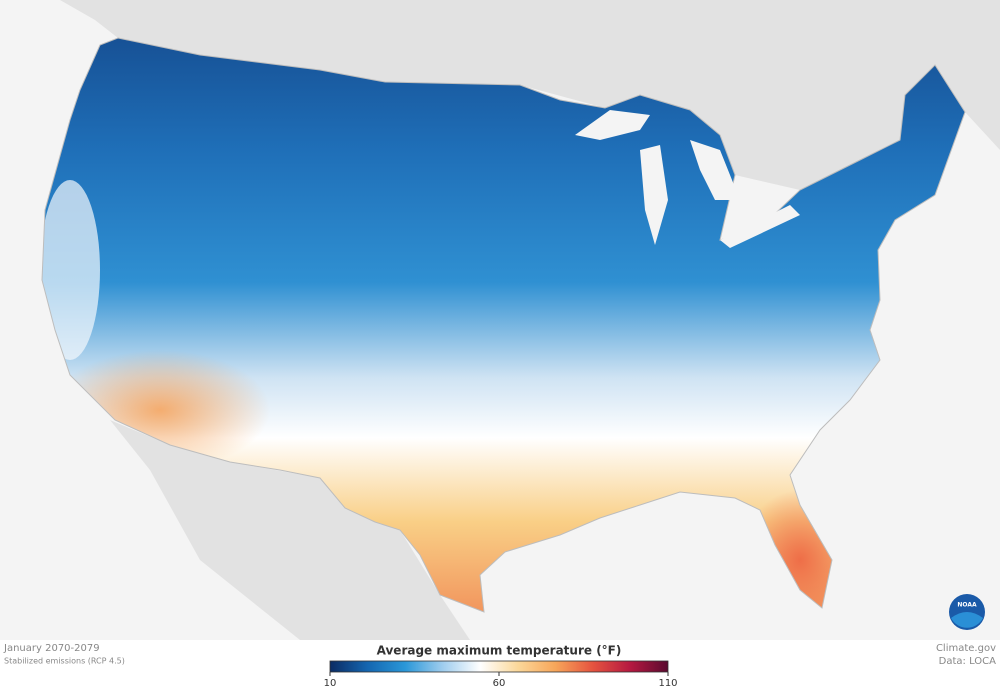 The width and height of the screenshot is (1000, 690). What do you see at coordinates (760, 226) in the screenshot?
I see `lake-erie` at bounding box center [760, 226].